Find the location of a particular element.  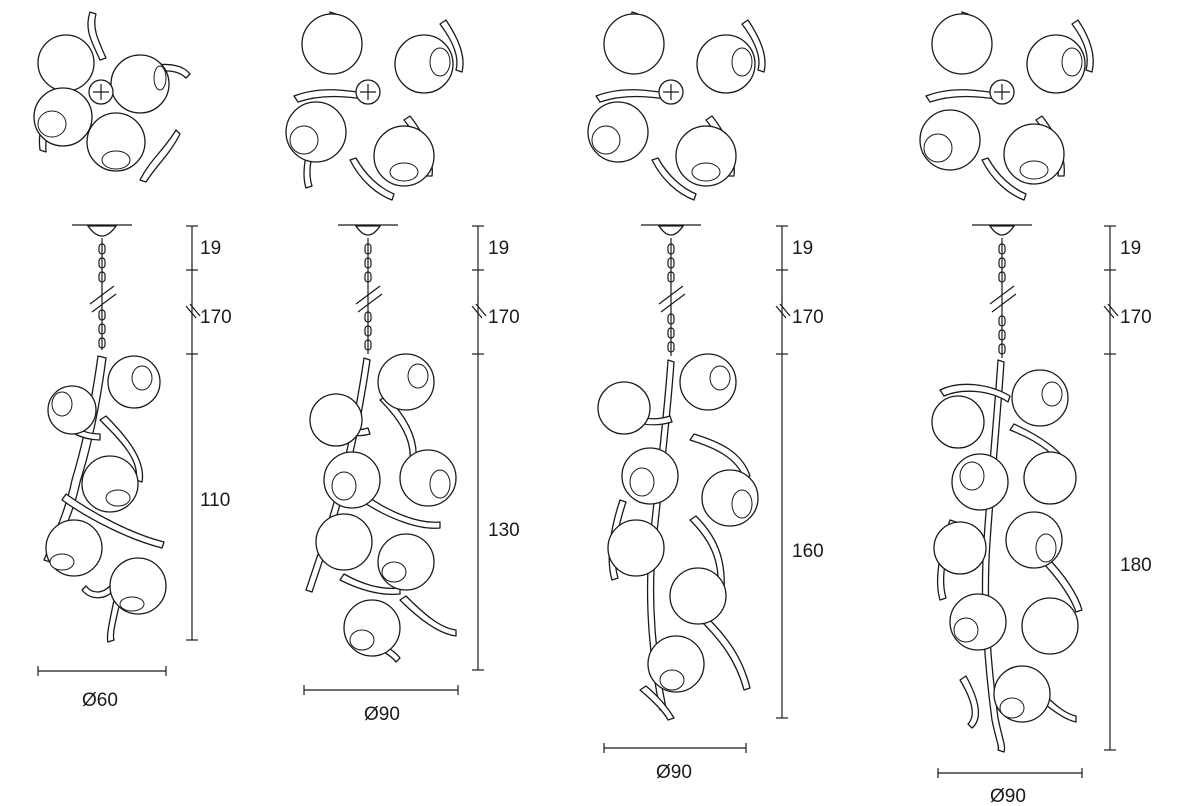

dim-top-label-4: 19 is located at coordinates (1130, 248).